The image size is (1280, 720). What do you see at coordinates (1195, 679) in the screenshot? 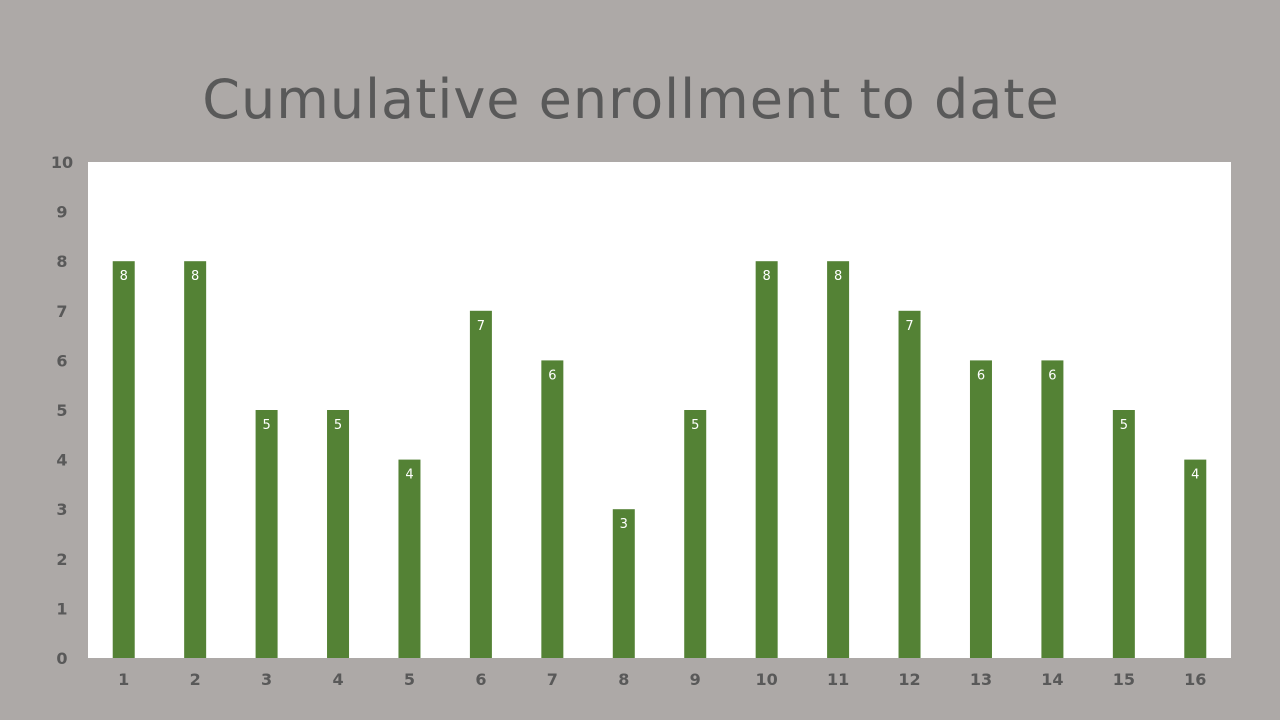
I see `x-tick-label: 16` at bounding box center [1195, 679].